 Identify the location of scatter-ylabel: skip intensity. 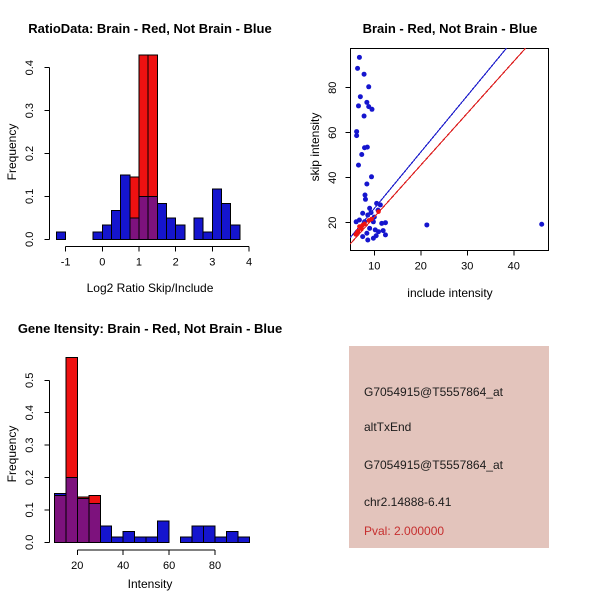
(315, 147).